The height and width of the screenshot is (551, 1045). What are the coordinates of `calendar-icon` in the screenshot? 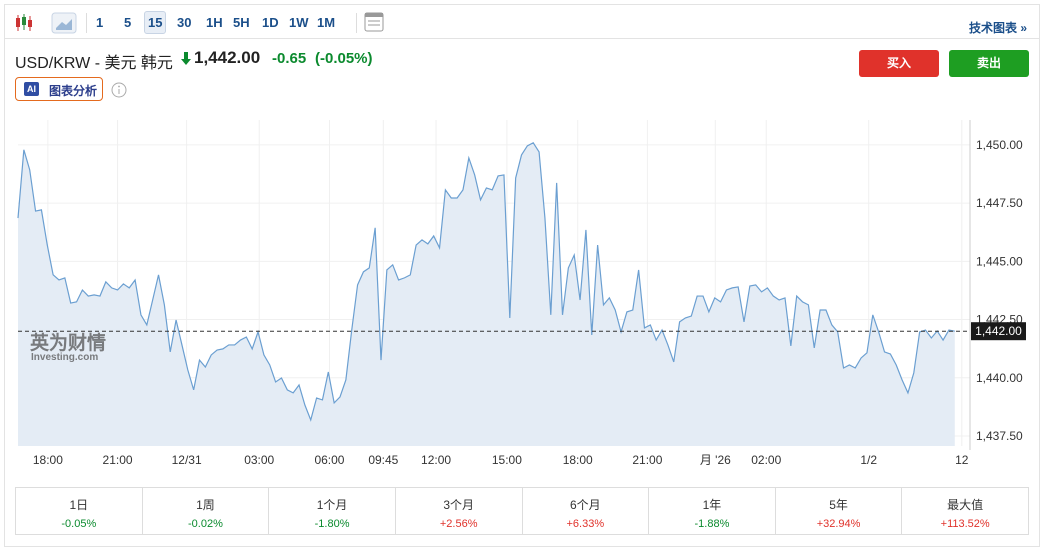 It's located at (374, 22).